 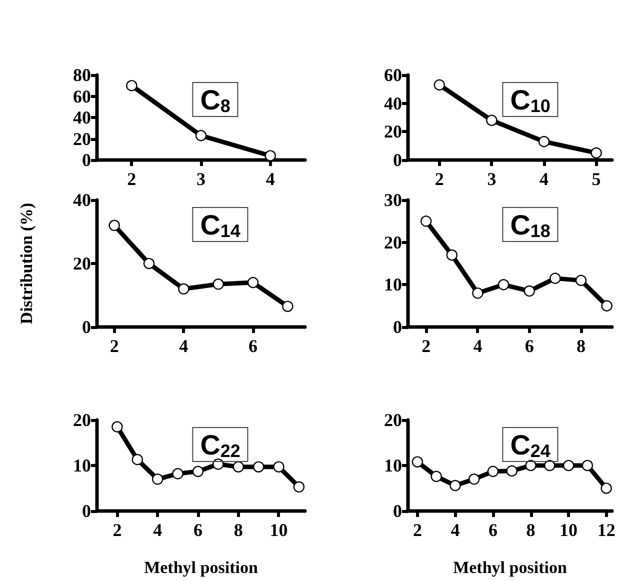 I want to click on chart-title: C8, so click(x=215, y=100).